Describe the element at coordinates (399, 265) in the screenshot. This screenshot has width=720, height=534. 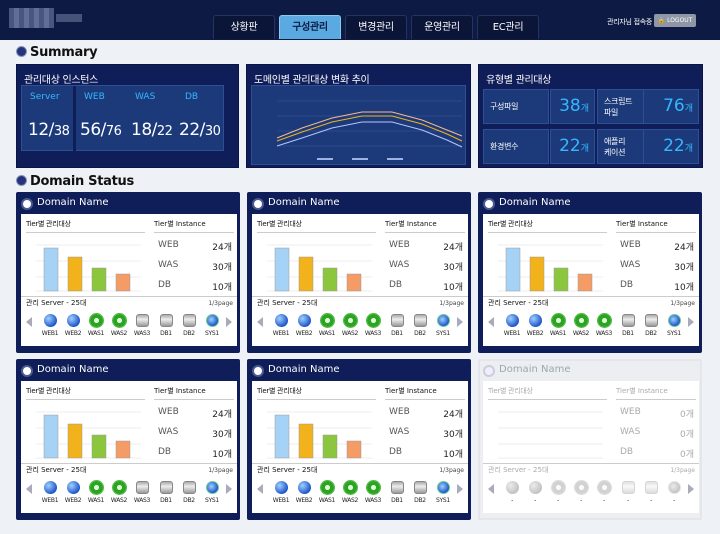
I see `tier-name: WAS` at that location.